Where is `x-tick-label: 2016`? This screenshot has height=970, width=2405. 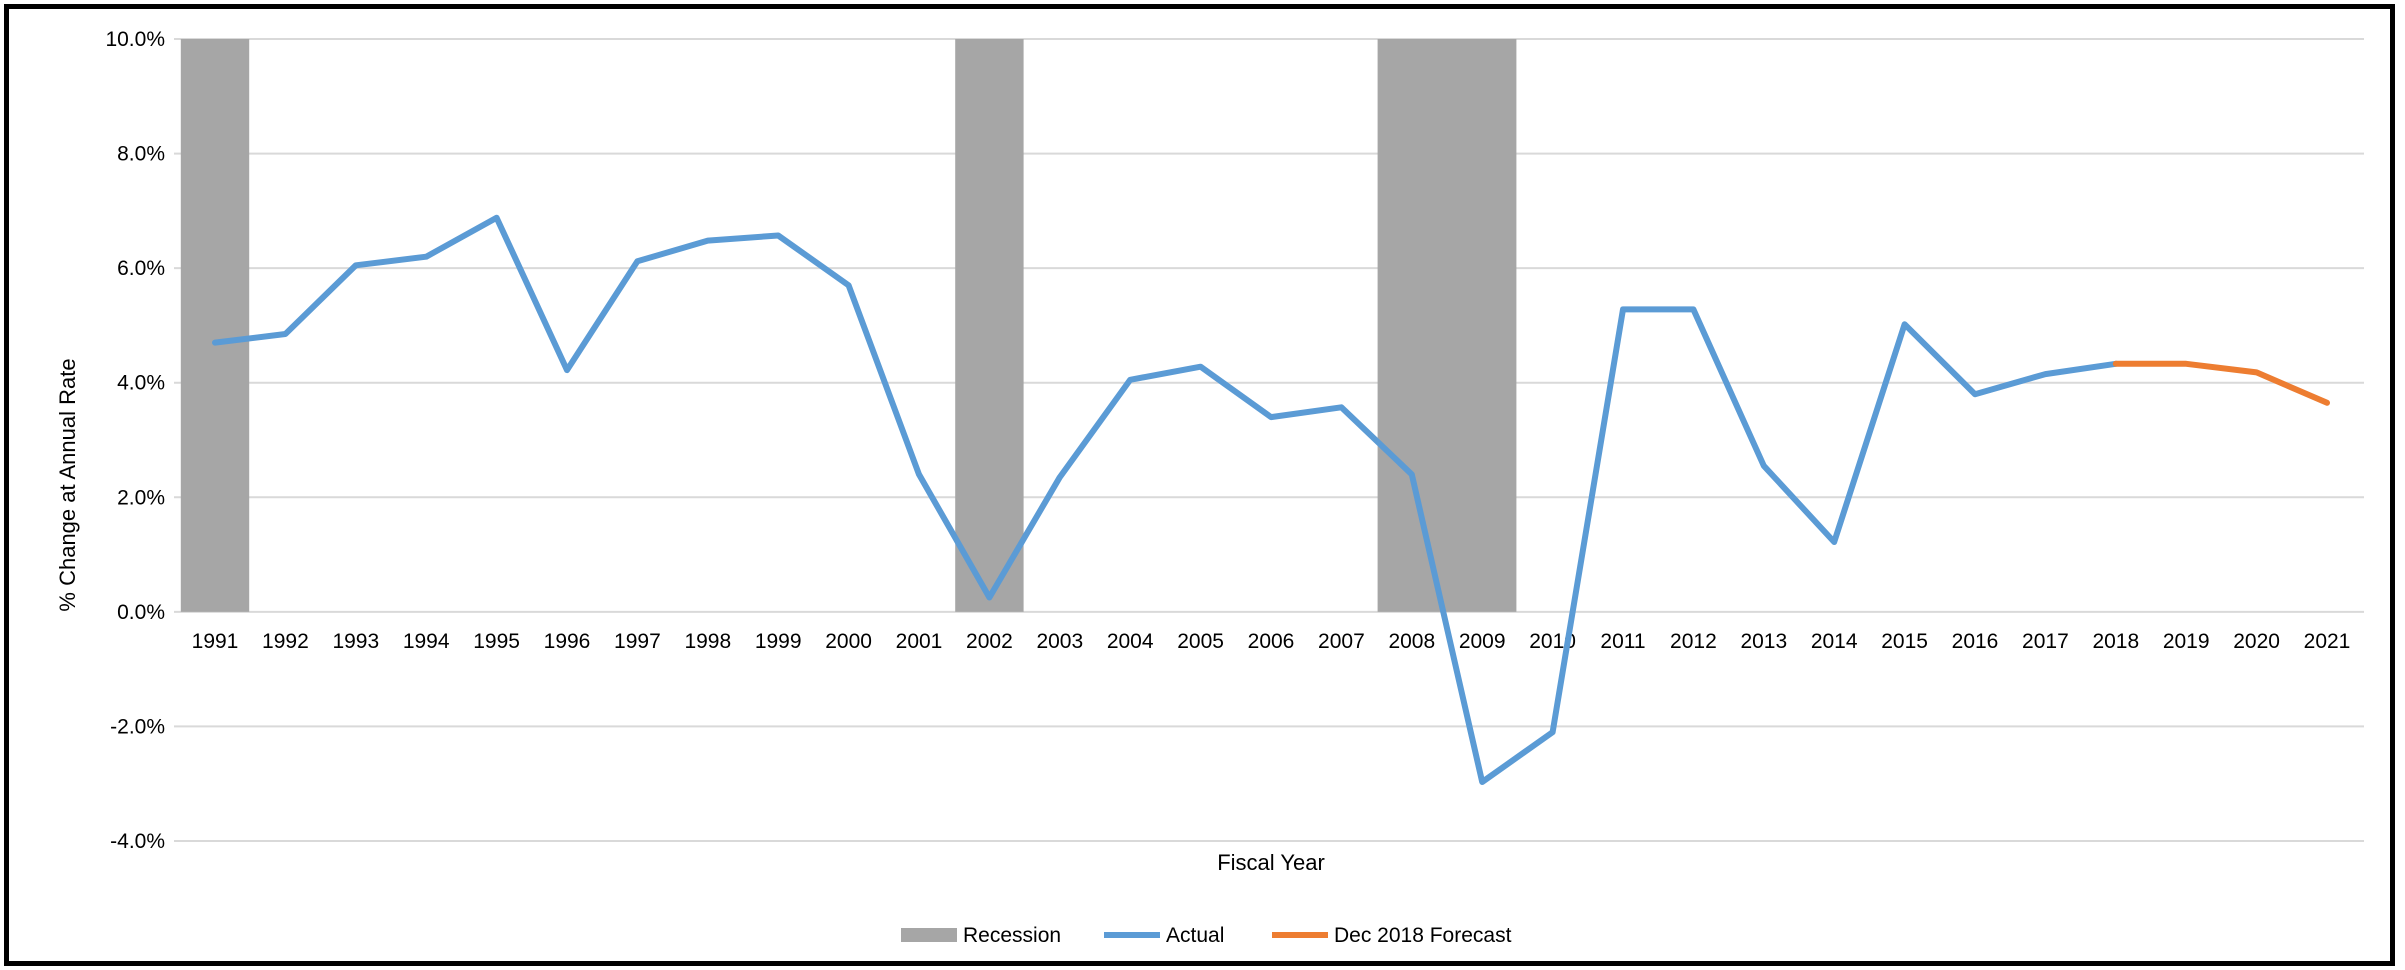 x-tick-label: 2016 is located at coordinates (1975, 641).